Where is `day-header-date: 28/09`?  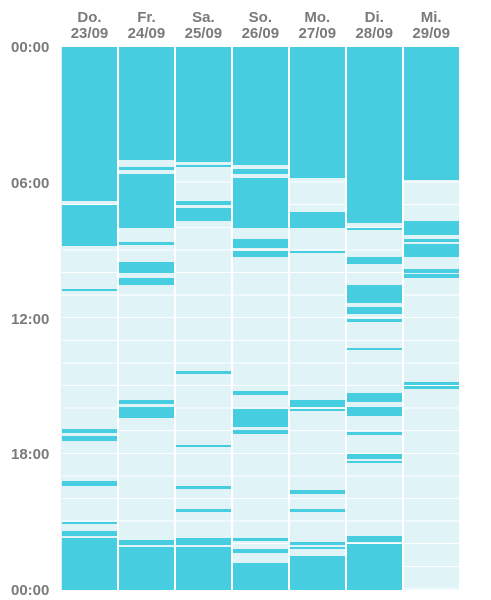 day-header-date: 28/09 is located at coordinates (374, 33).